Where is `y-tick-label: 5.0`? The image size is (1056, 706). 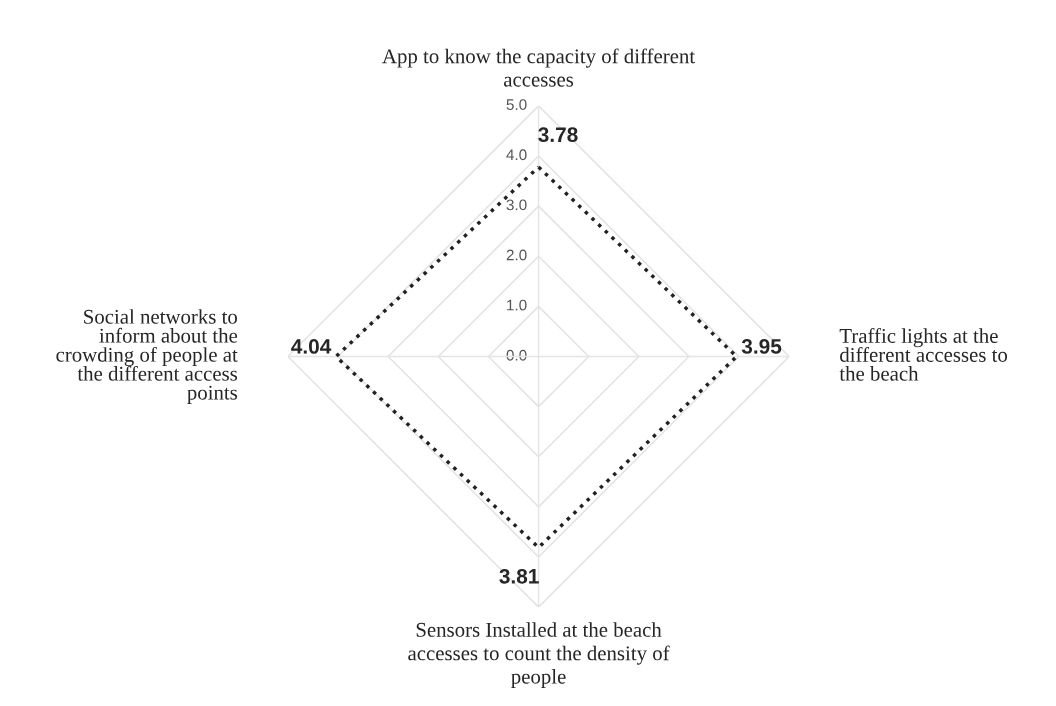
y-tick-label: 5.0 is located at coordinates (516, 104).